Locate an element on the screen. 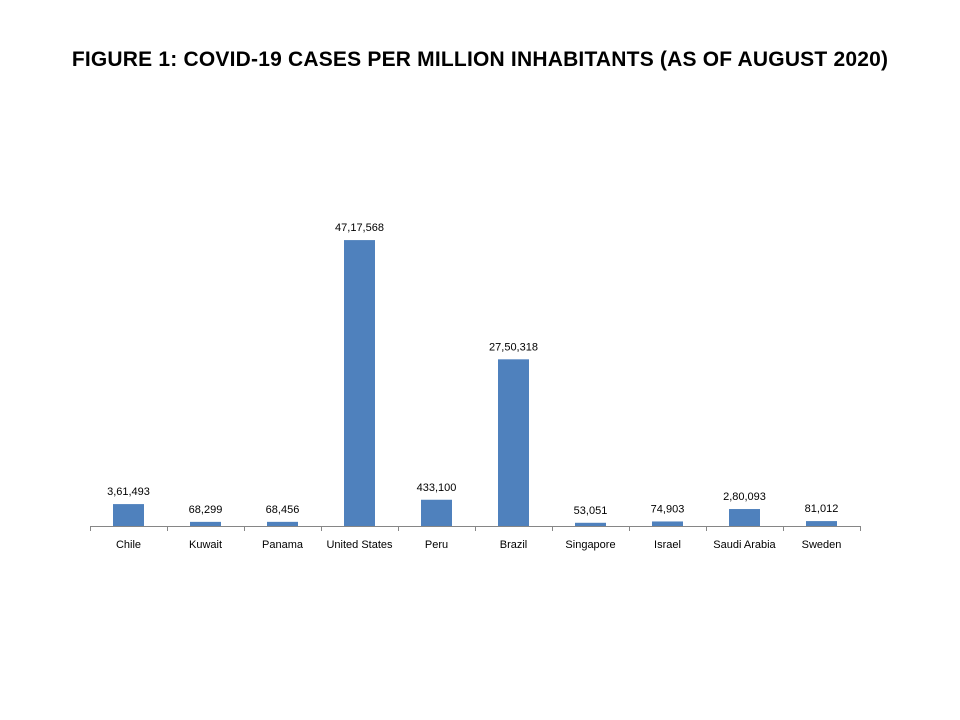 This screenshot has width=960, height=720. x-tick-label: Peru is located at coordinates (436, 545).